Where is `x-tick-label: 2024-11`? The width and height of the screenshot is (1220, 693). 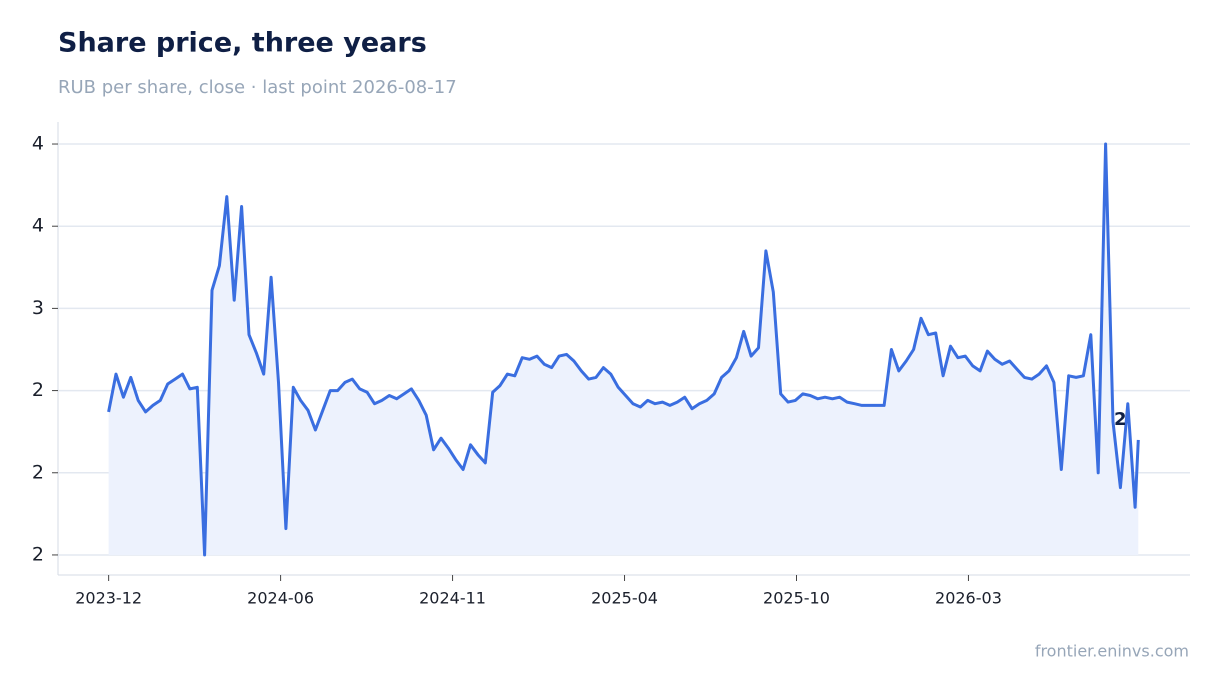
x-tick-label: 2024-11 is located at coordinates (452, 598).